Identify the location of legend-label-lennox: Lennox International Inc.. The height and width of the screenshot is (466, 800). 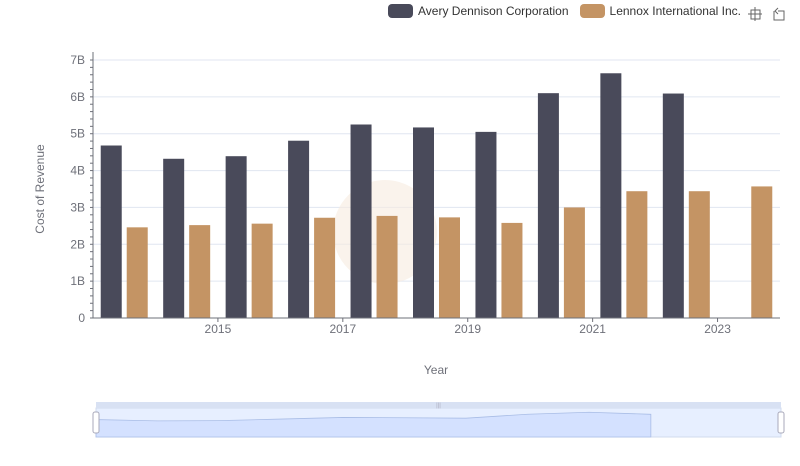
(675, 11).